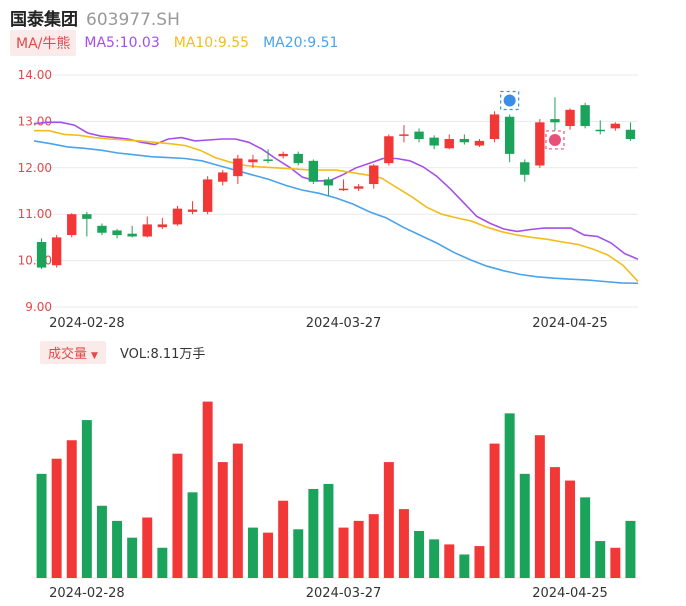 This screenshot has height=606, width=686. I want to click on ma20-label: MA20:9.51, so click(301, 43).